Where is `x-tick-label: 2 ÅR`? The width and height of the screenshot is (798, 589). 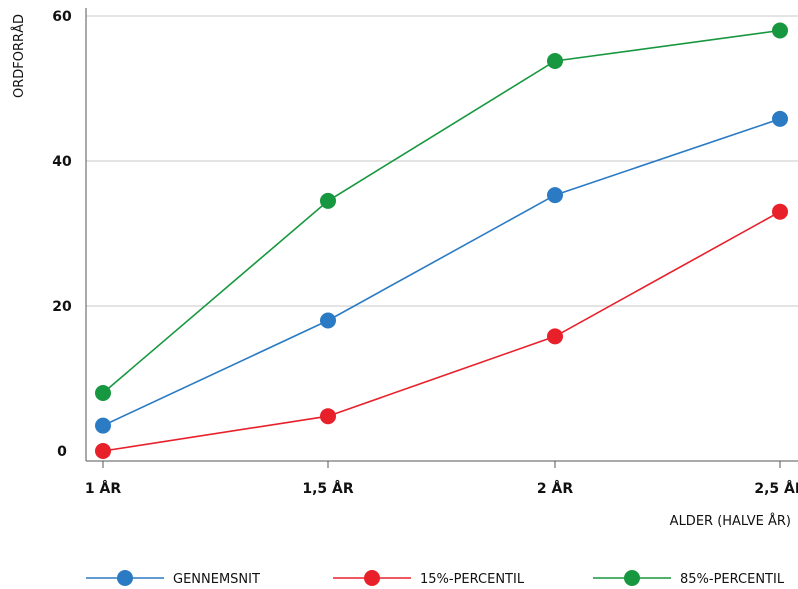
x-tick-label: 2 ÅR is located at coordinates (555, 488).